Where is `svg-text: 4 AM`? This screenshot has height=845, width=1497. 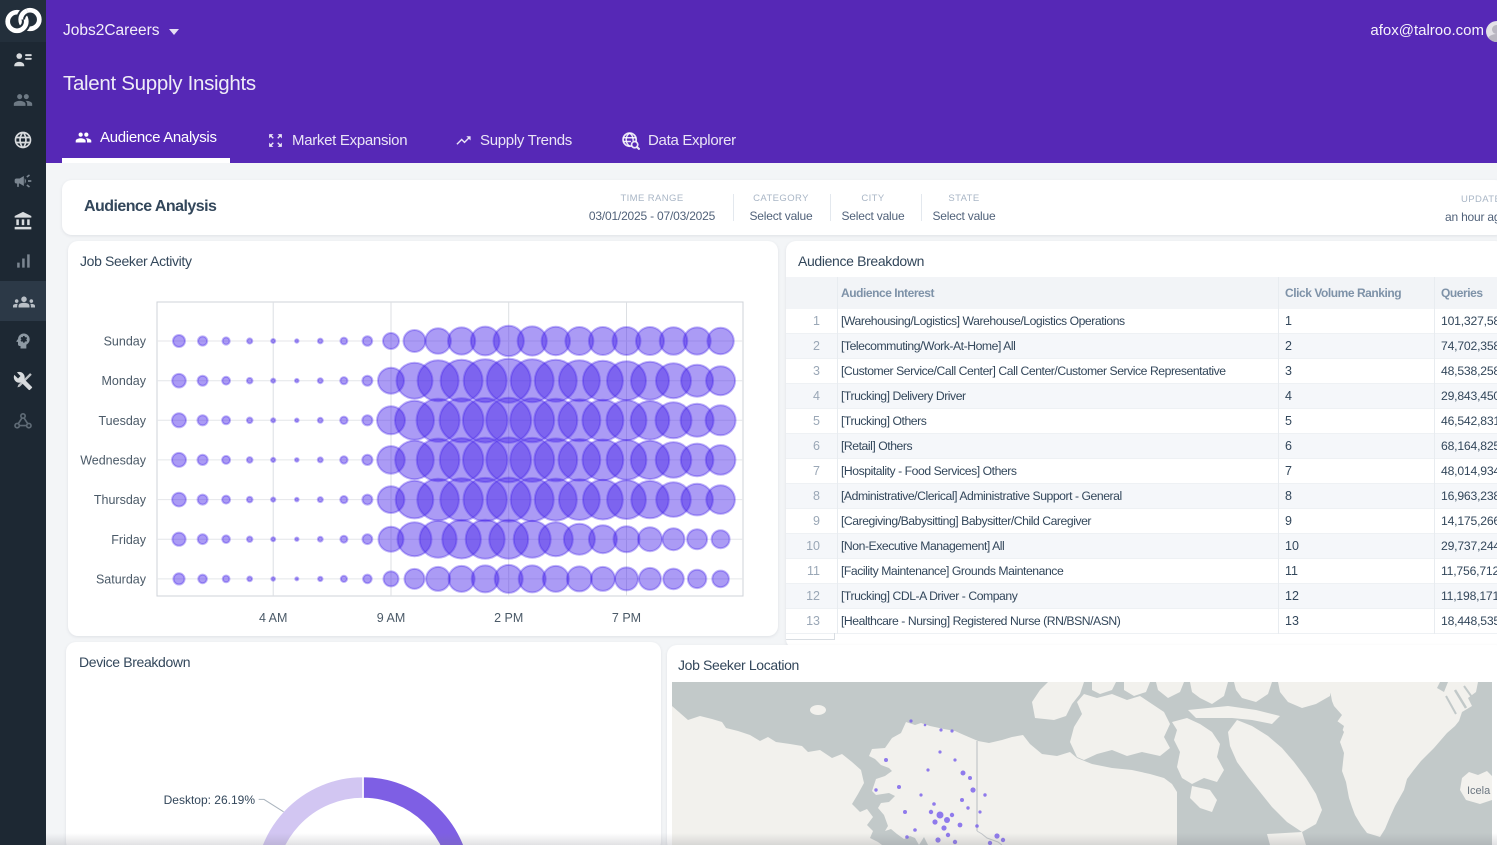 svg-text: 4 AM is located at coordinates (273, 618).